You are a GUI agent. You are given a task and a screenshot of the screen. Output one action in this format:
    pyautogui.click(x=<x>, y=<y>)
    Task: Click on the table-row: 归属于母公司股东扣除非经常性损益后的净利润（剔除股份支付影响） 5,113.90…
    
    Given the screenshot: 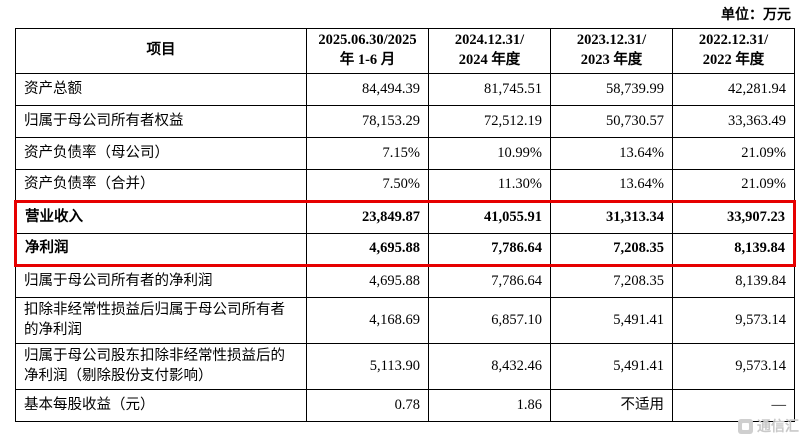 What is the action you would take?
    pyautogui.click(x=405, y=366)
    